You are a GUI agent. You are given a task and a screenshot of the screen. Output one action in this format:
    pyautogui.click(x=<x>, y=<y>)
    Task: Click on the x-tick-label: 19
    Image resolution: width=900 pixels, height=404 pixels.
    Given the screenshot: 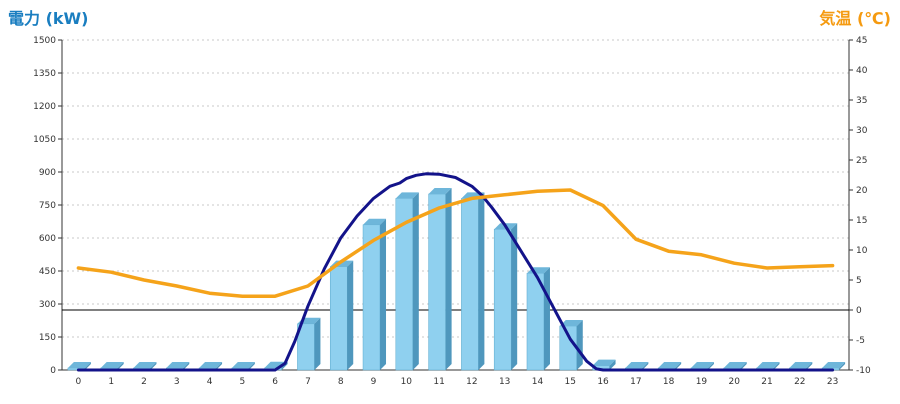 What is the action you would take?
    pyautogui.click(x=702, y=382)
    